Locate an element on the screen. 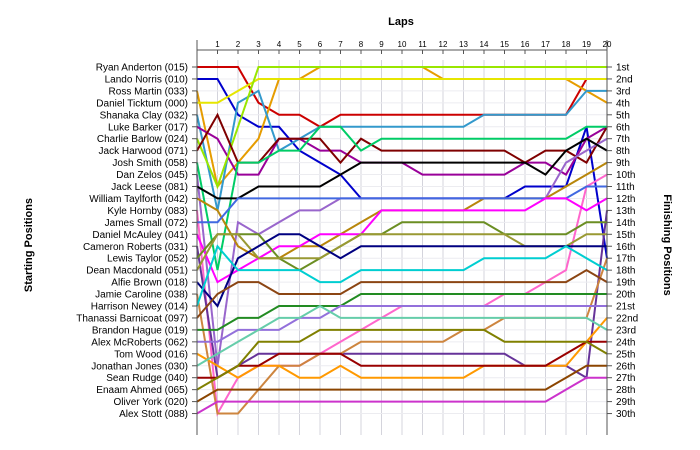 This screenshot has height=450, width=700. finishing-position-label: 3rd is located at coordinates (623, 91).